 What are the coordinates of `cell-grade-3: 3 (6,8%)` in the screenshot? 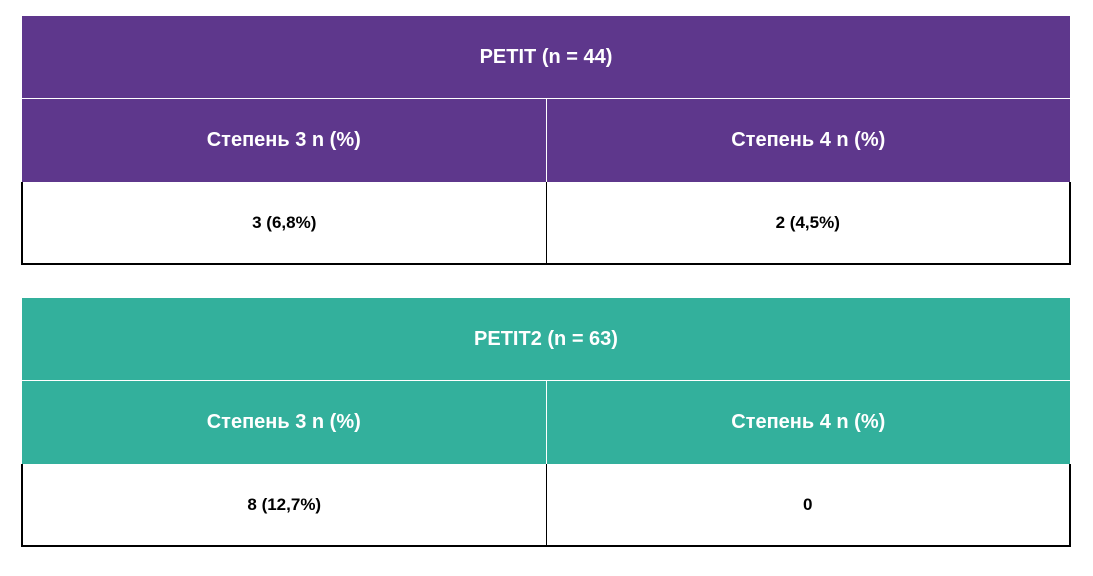 It's located at (284, 223).